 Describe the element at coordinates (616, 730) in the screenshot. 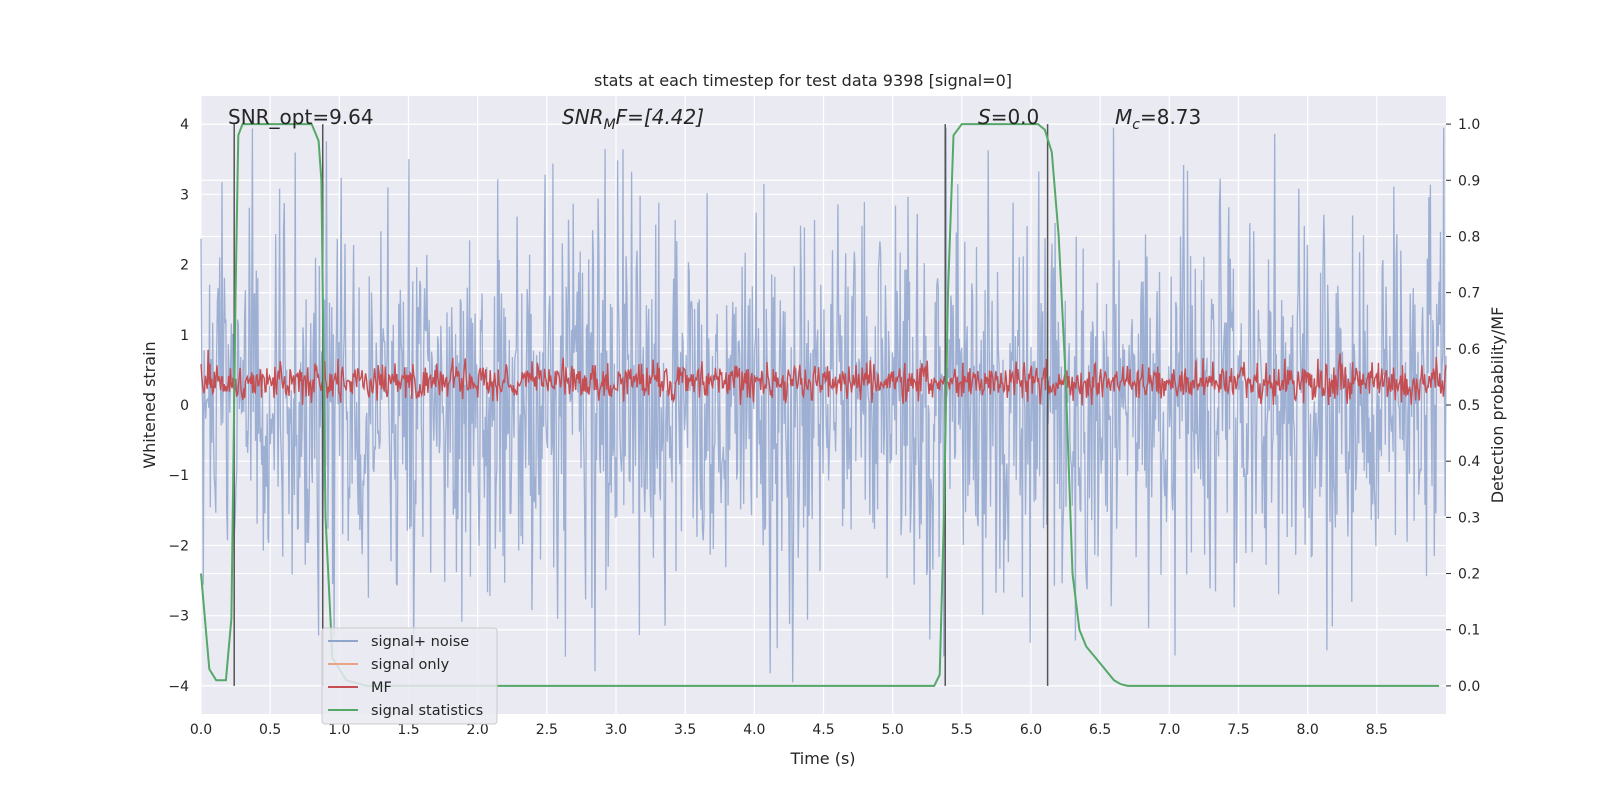

I see `x-tick-label: 3.0` at that location.